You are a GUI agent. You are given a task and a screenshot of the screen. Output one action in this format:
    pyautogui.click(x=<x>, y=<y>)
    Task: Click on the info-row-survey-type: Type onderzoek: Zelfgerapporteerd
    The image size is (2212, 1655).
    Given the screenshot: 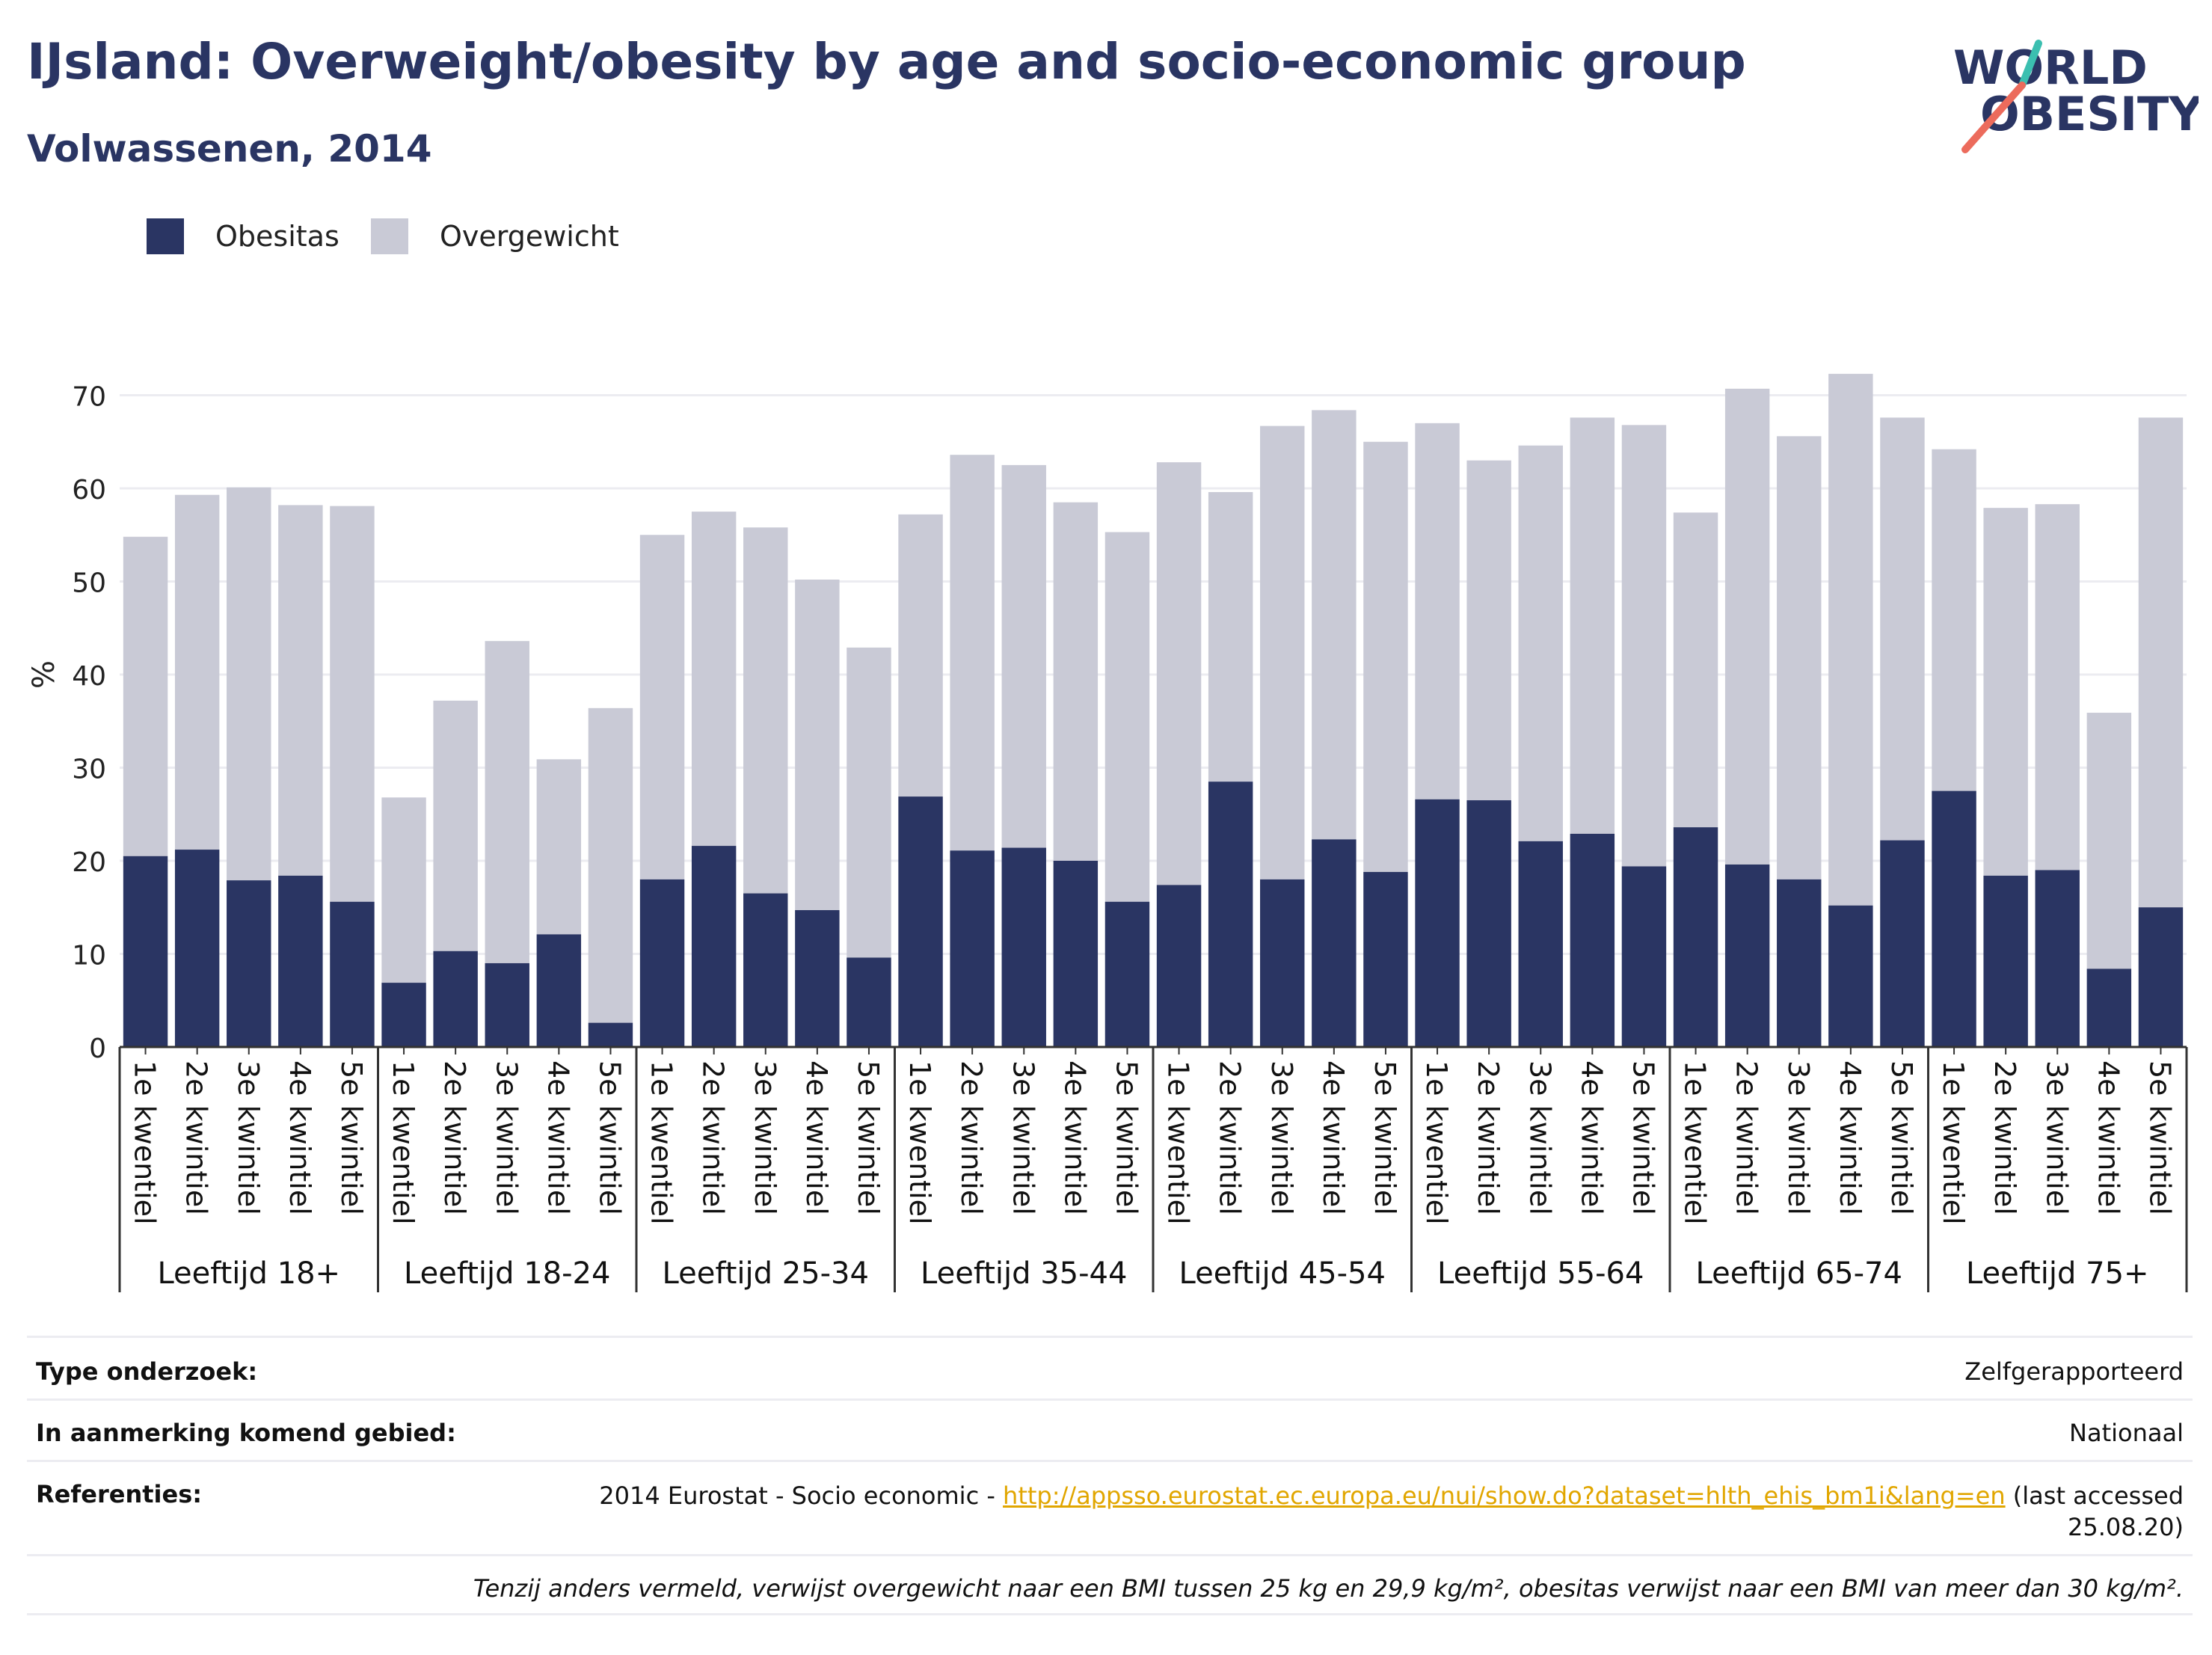 What is the action you would take?
    pyautogui.click(x=1110, y=1367)
    